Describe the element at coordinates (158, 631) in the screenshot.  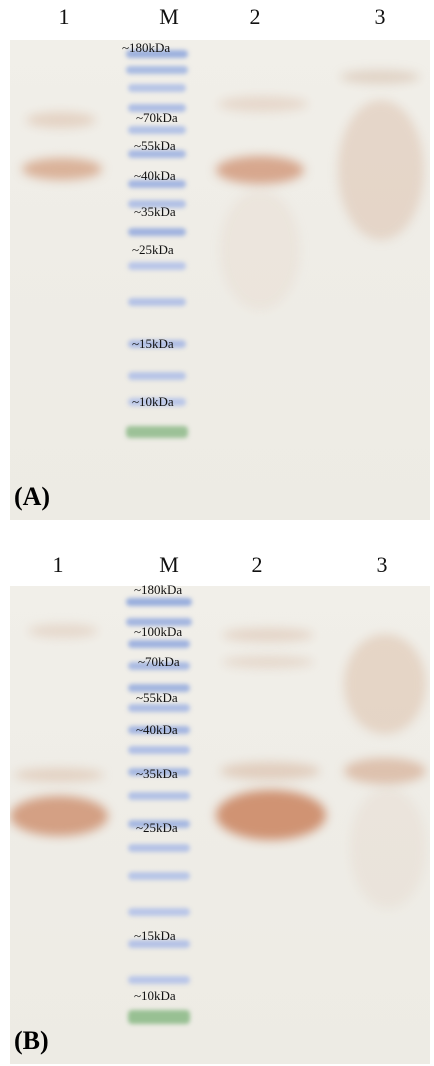
I see `mw-label: ~100kDa` at that location.